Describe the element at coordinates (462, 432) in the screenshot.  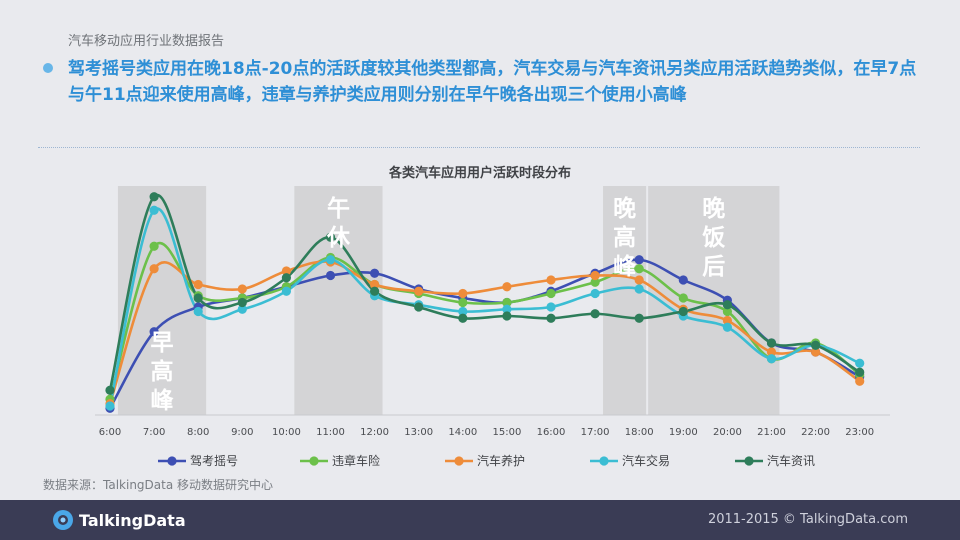
I see `x-tick-label: 14:00` at that location.